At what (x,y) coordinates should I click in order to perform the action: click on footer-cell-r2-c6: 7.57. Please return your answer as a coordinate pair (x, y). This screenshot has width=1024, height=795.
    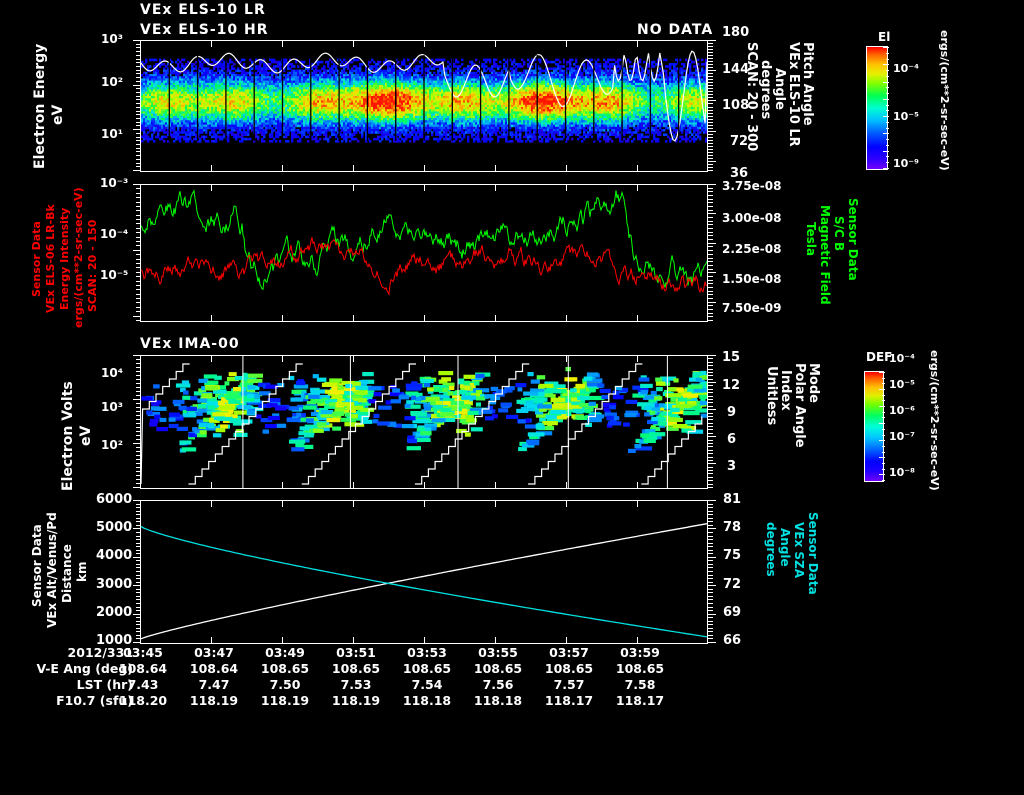
    Looking at the image, I should click on (569, 684).